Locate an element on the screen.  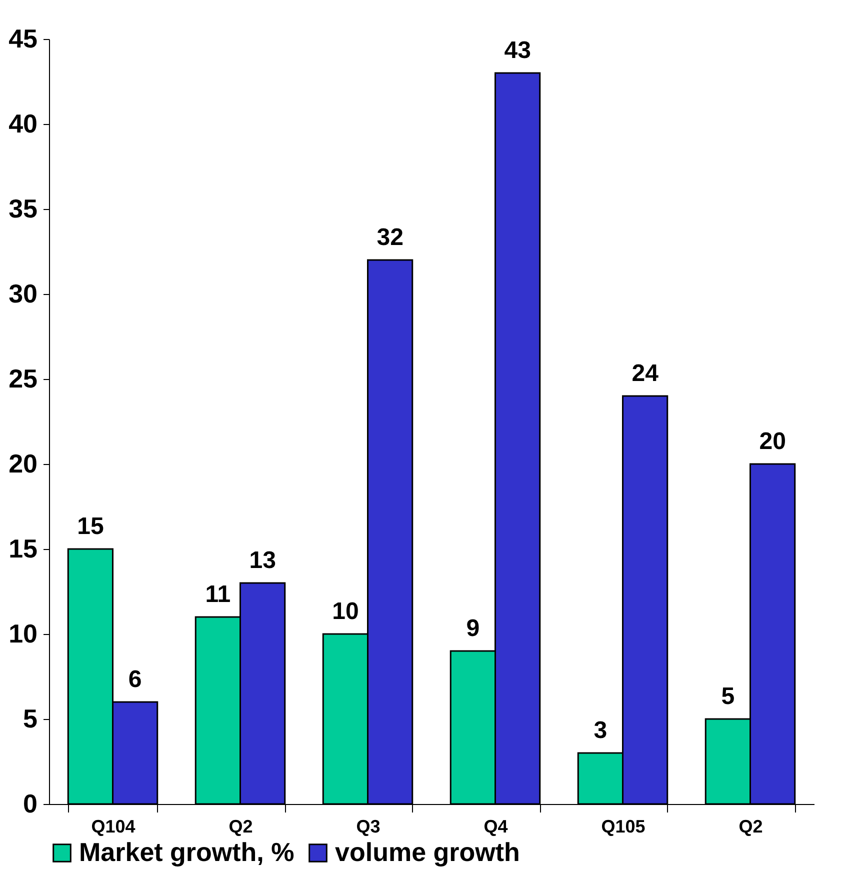
data-label: 9 is located at coordinates (473, 628).